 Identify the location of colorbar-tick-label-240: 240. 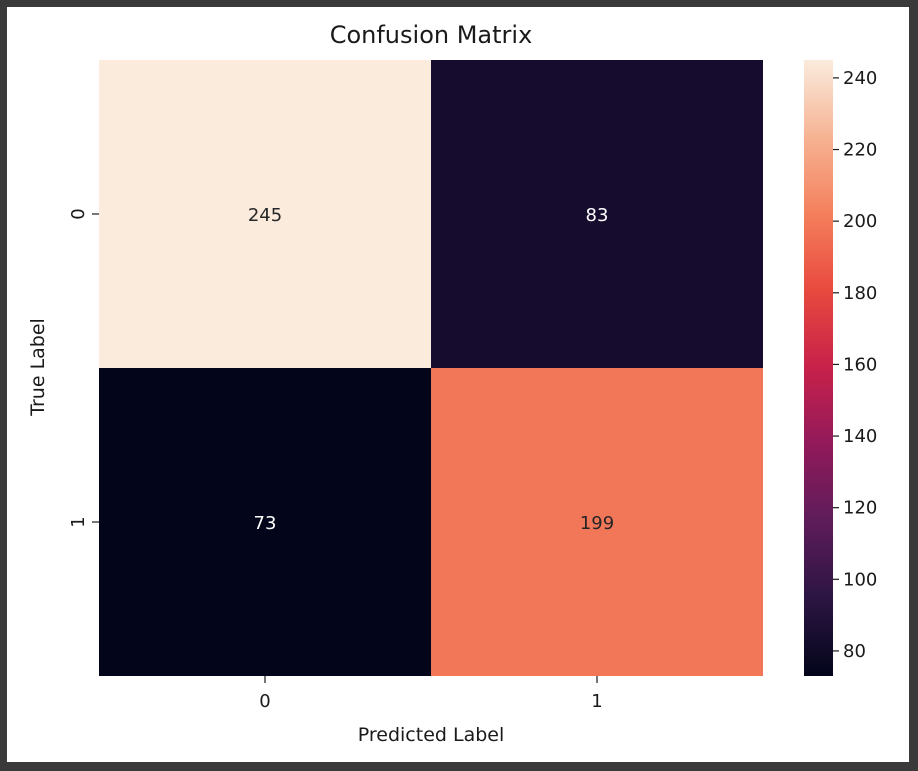
(860, 78).